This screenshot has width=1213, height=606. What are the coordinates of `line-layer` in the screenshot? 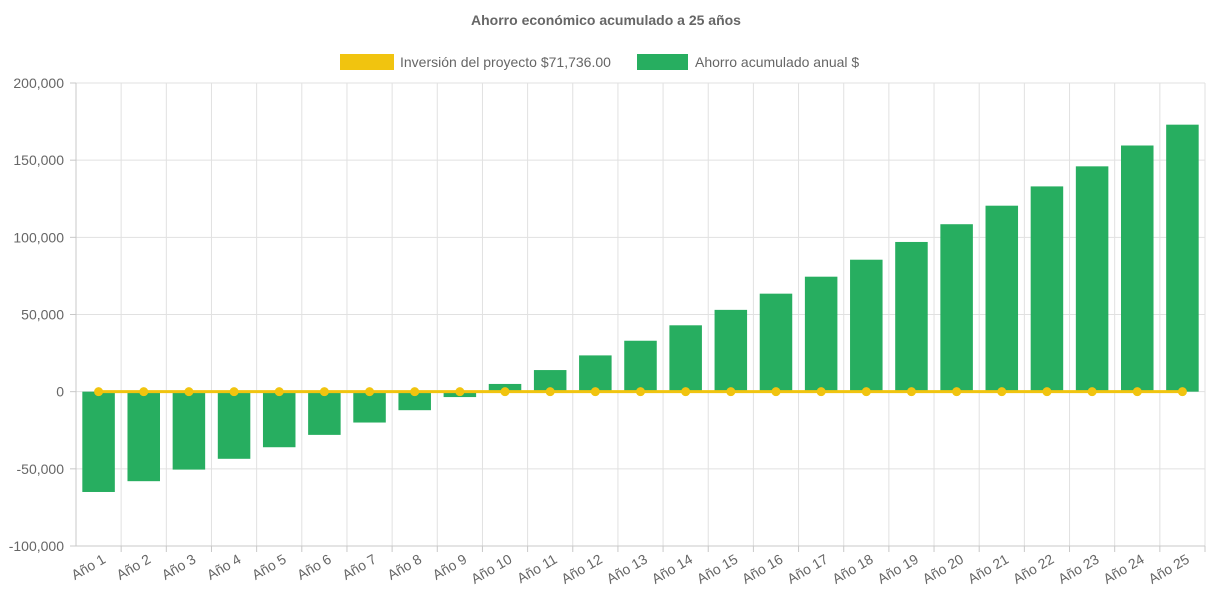 It's located at (640, 392).